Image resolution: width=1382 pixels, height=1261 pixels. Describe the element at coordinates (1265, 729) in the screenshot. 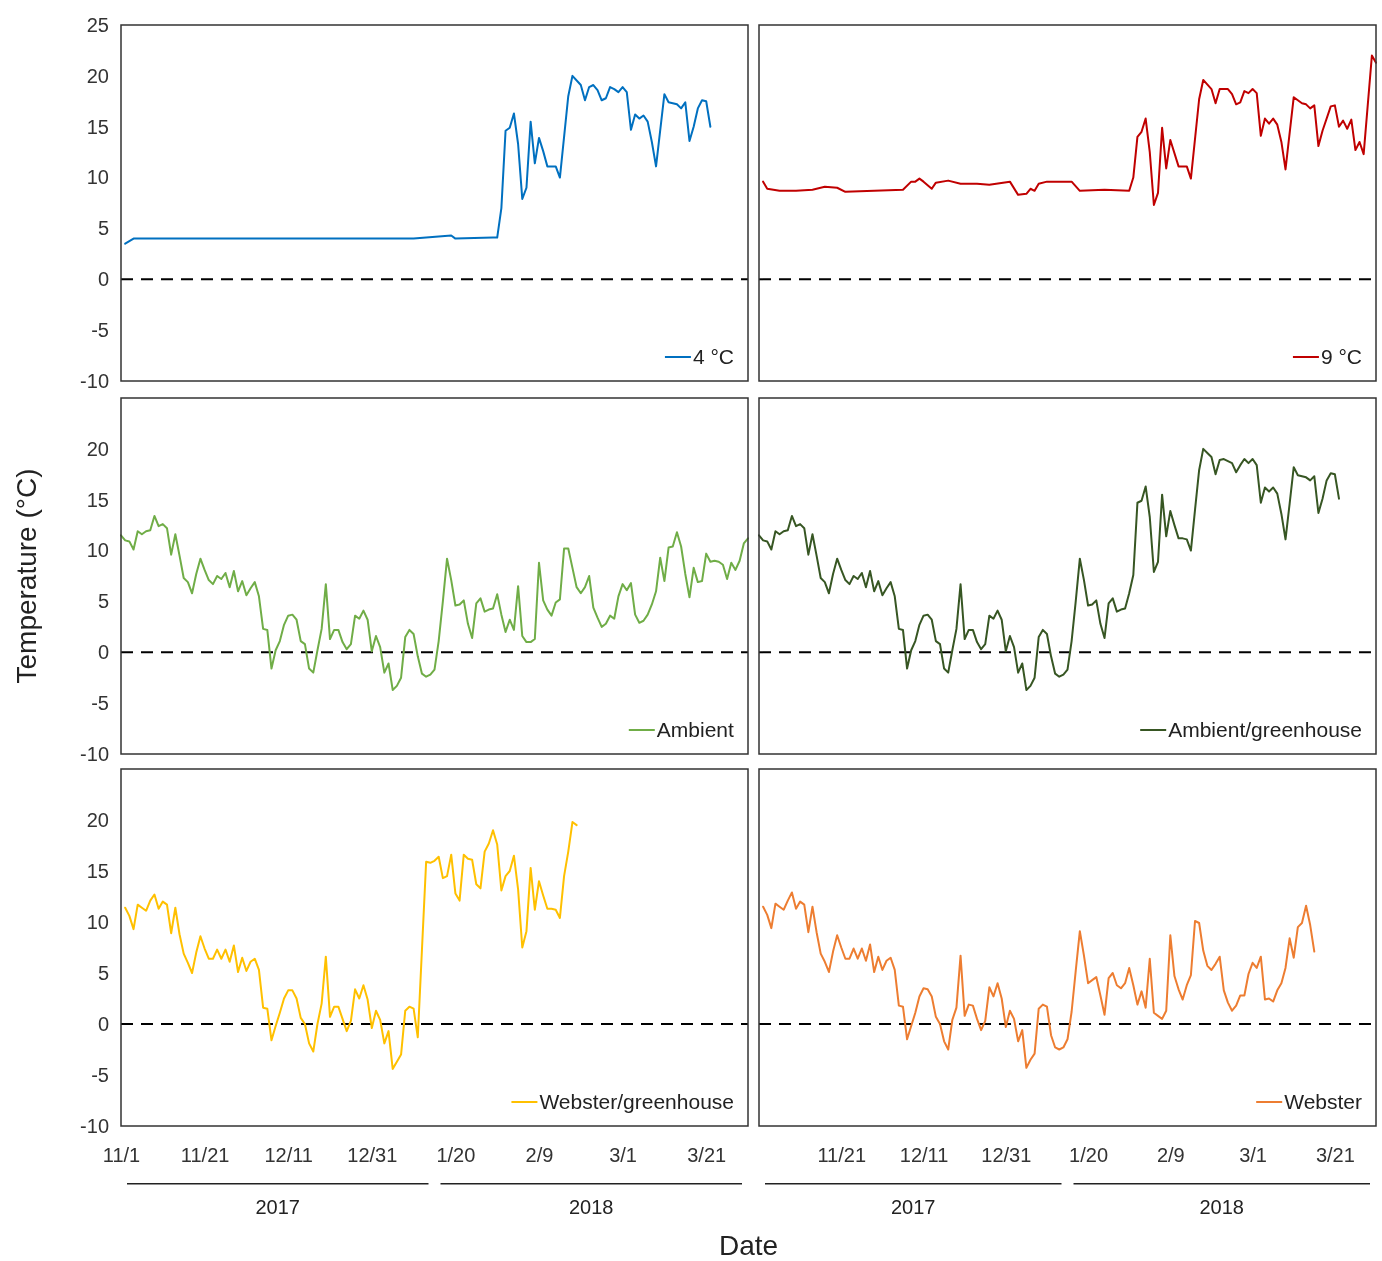

I see `legend-label: Ambient/greenhouse` at that location.